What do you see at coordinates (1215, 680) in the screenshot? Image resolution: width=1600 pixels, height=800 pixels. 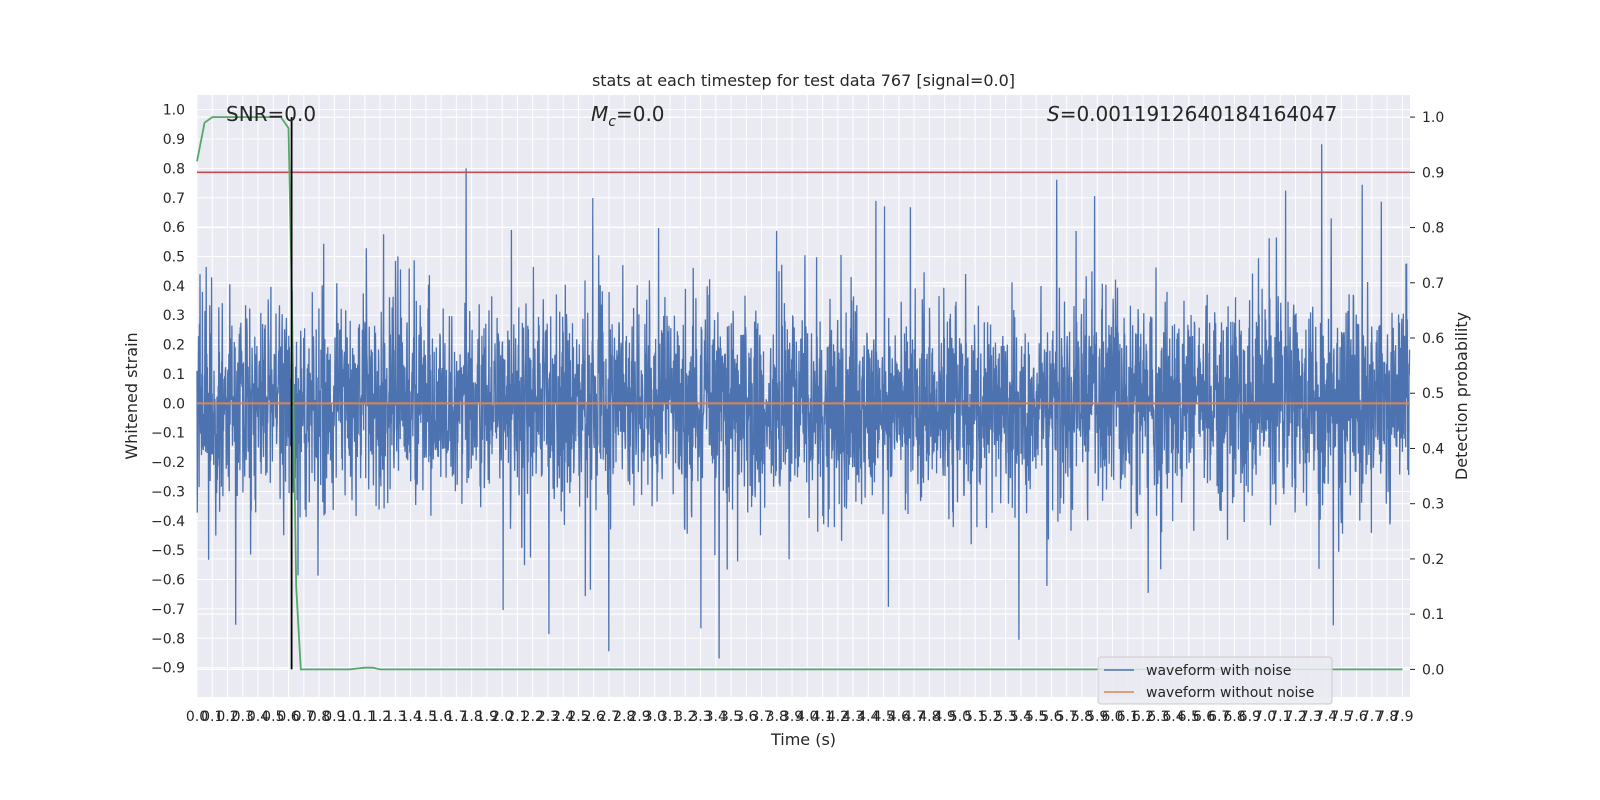 I see `legend-box` at bounding box center [1215, 680].